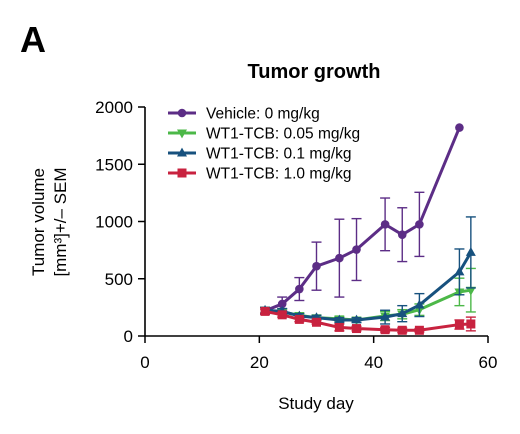  What do you see at coordinates (314, 72) in the screenshot?
I see `chart-title: Tumor growth` at bounding box center [314, 72].